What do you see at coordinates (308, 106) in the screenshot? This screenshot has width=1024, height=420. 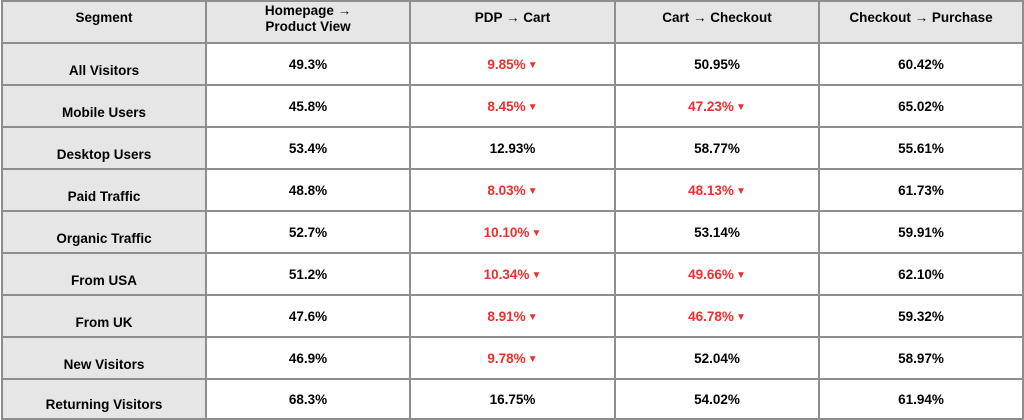 I see `value-cell: 45.8%` at bounding box center [308, 106].